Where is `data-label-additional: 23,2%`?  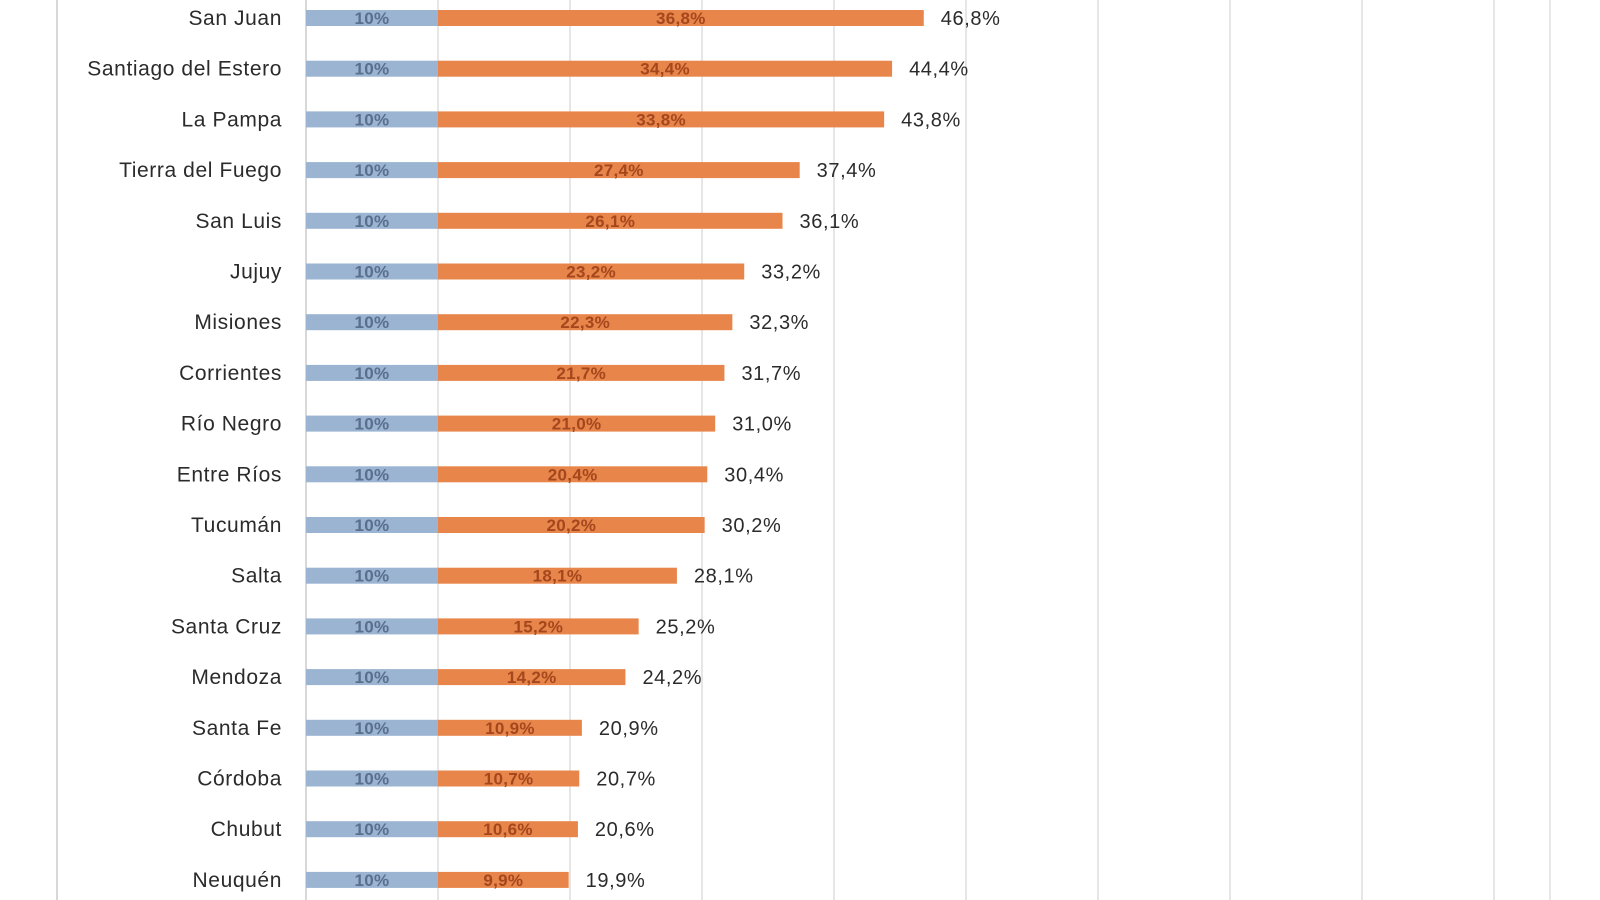 data-label-additional: 23,2% is located at coordinates (591, 272).